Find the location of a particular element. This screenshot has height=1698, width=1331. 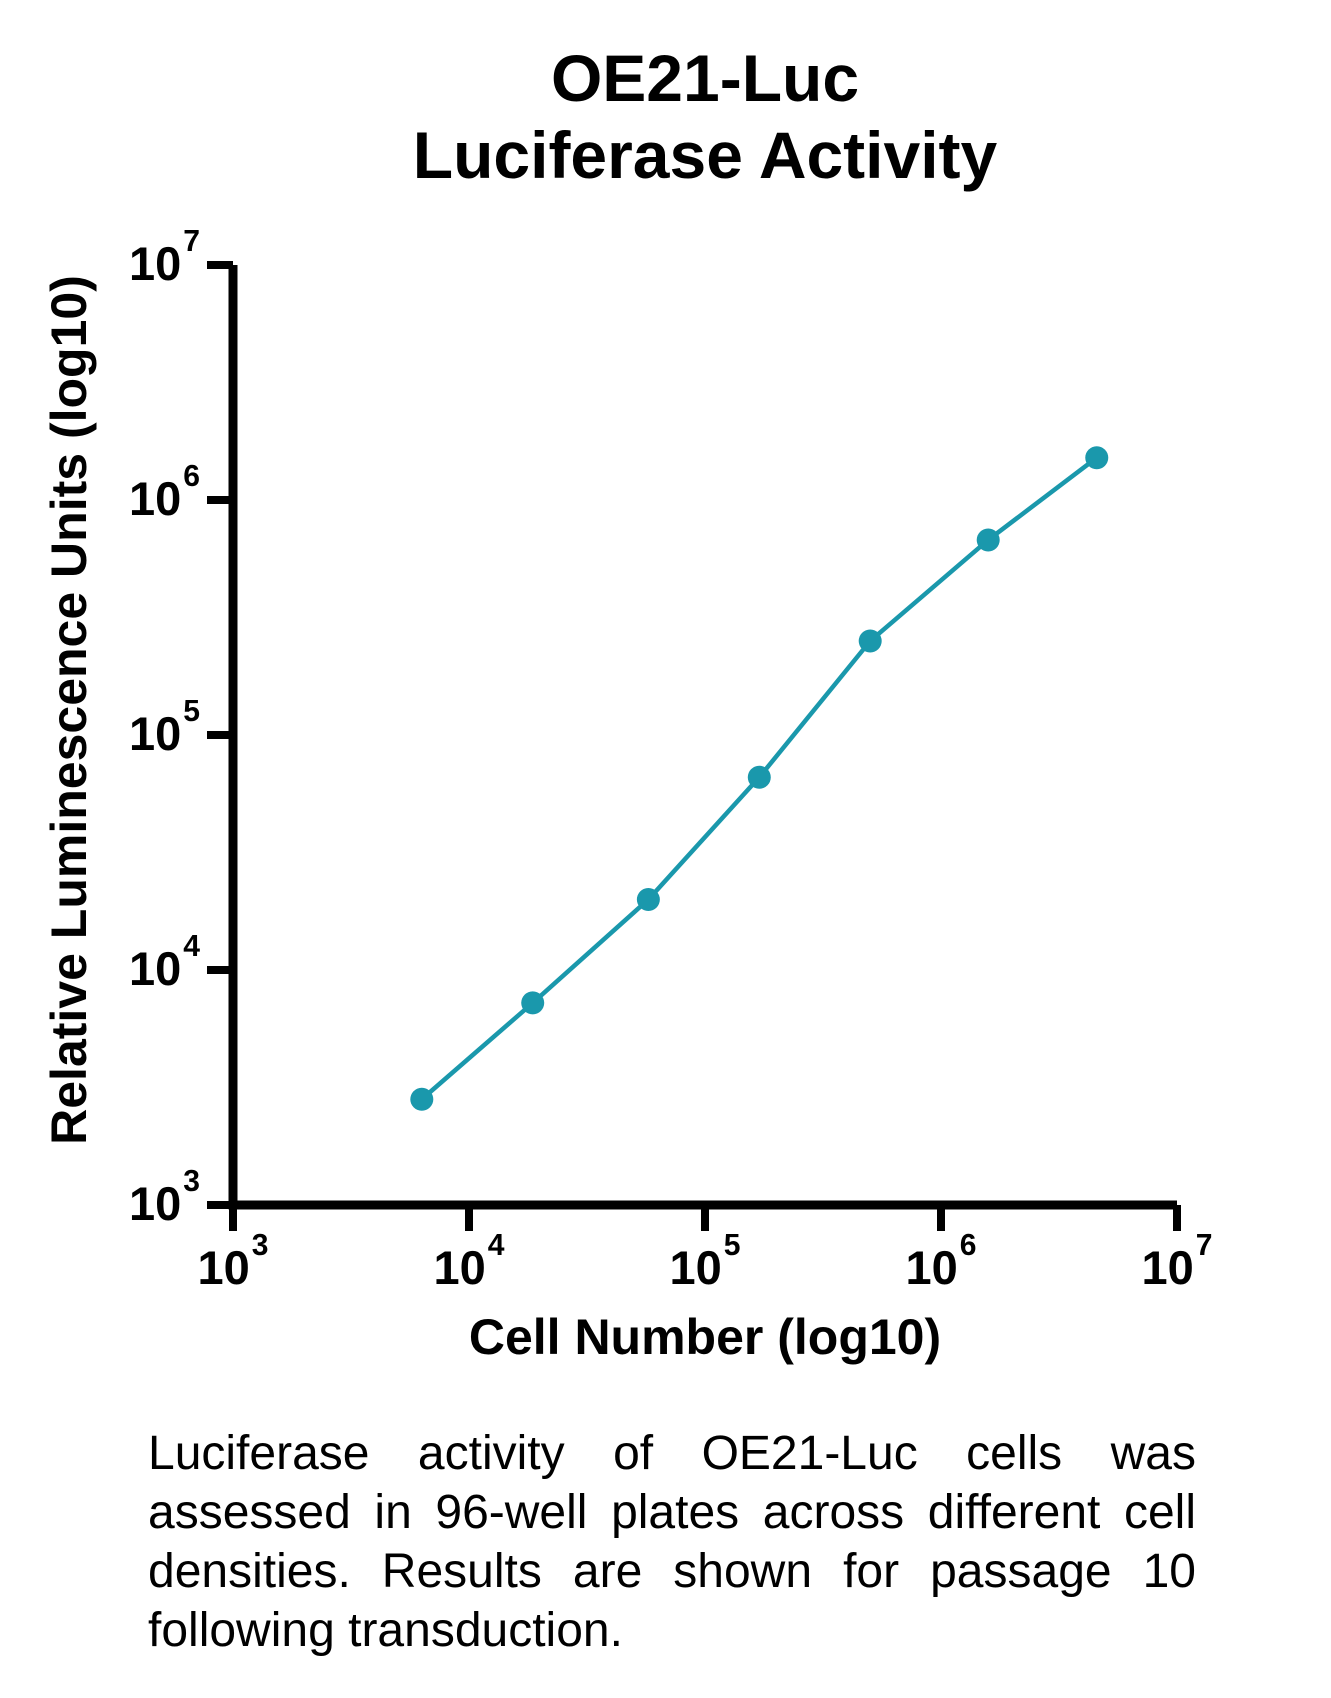

y-tick-label-1e3: 103 is located at coordinates (100, 1198).